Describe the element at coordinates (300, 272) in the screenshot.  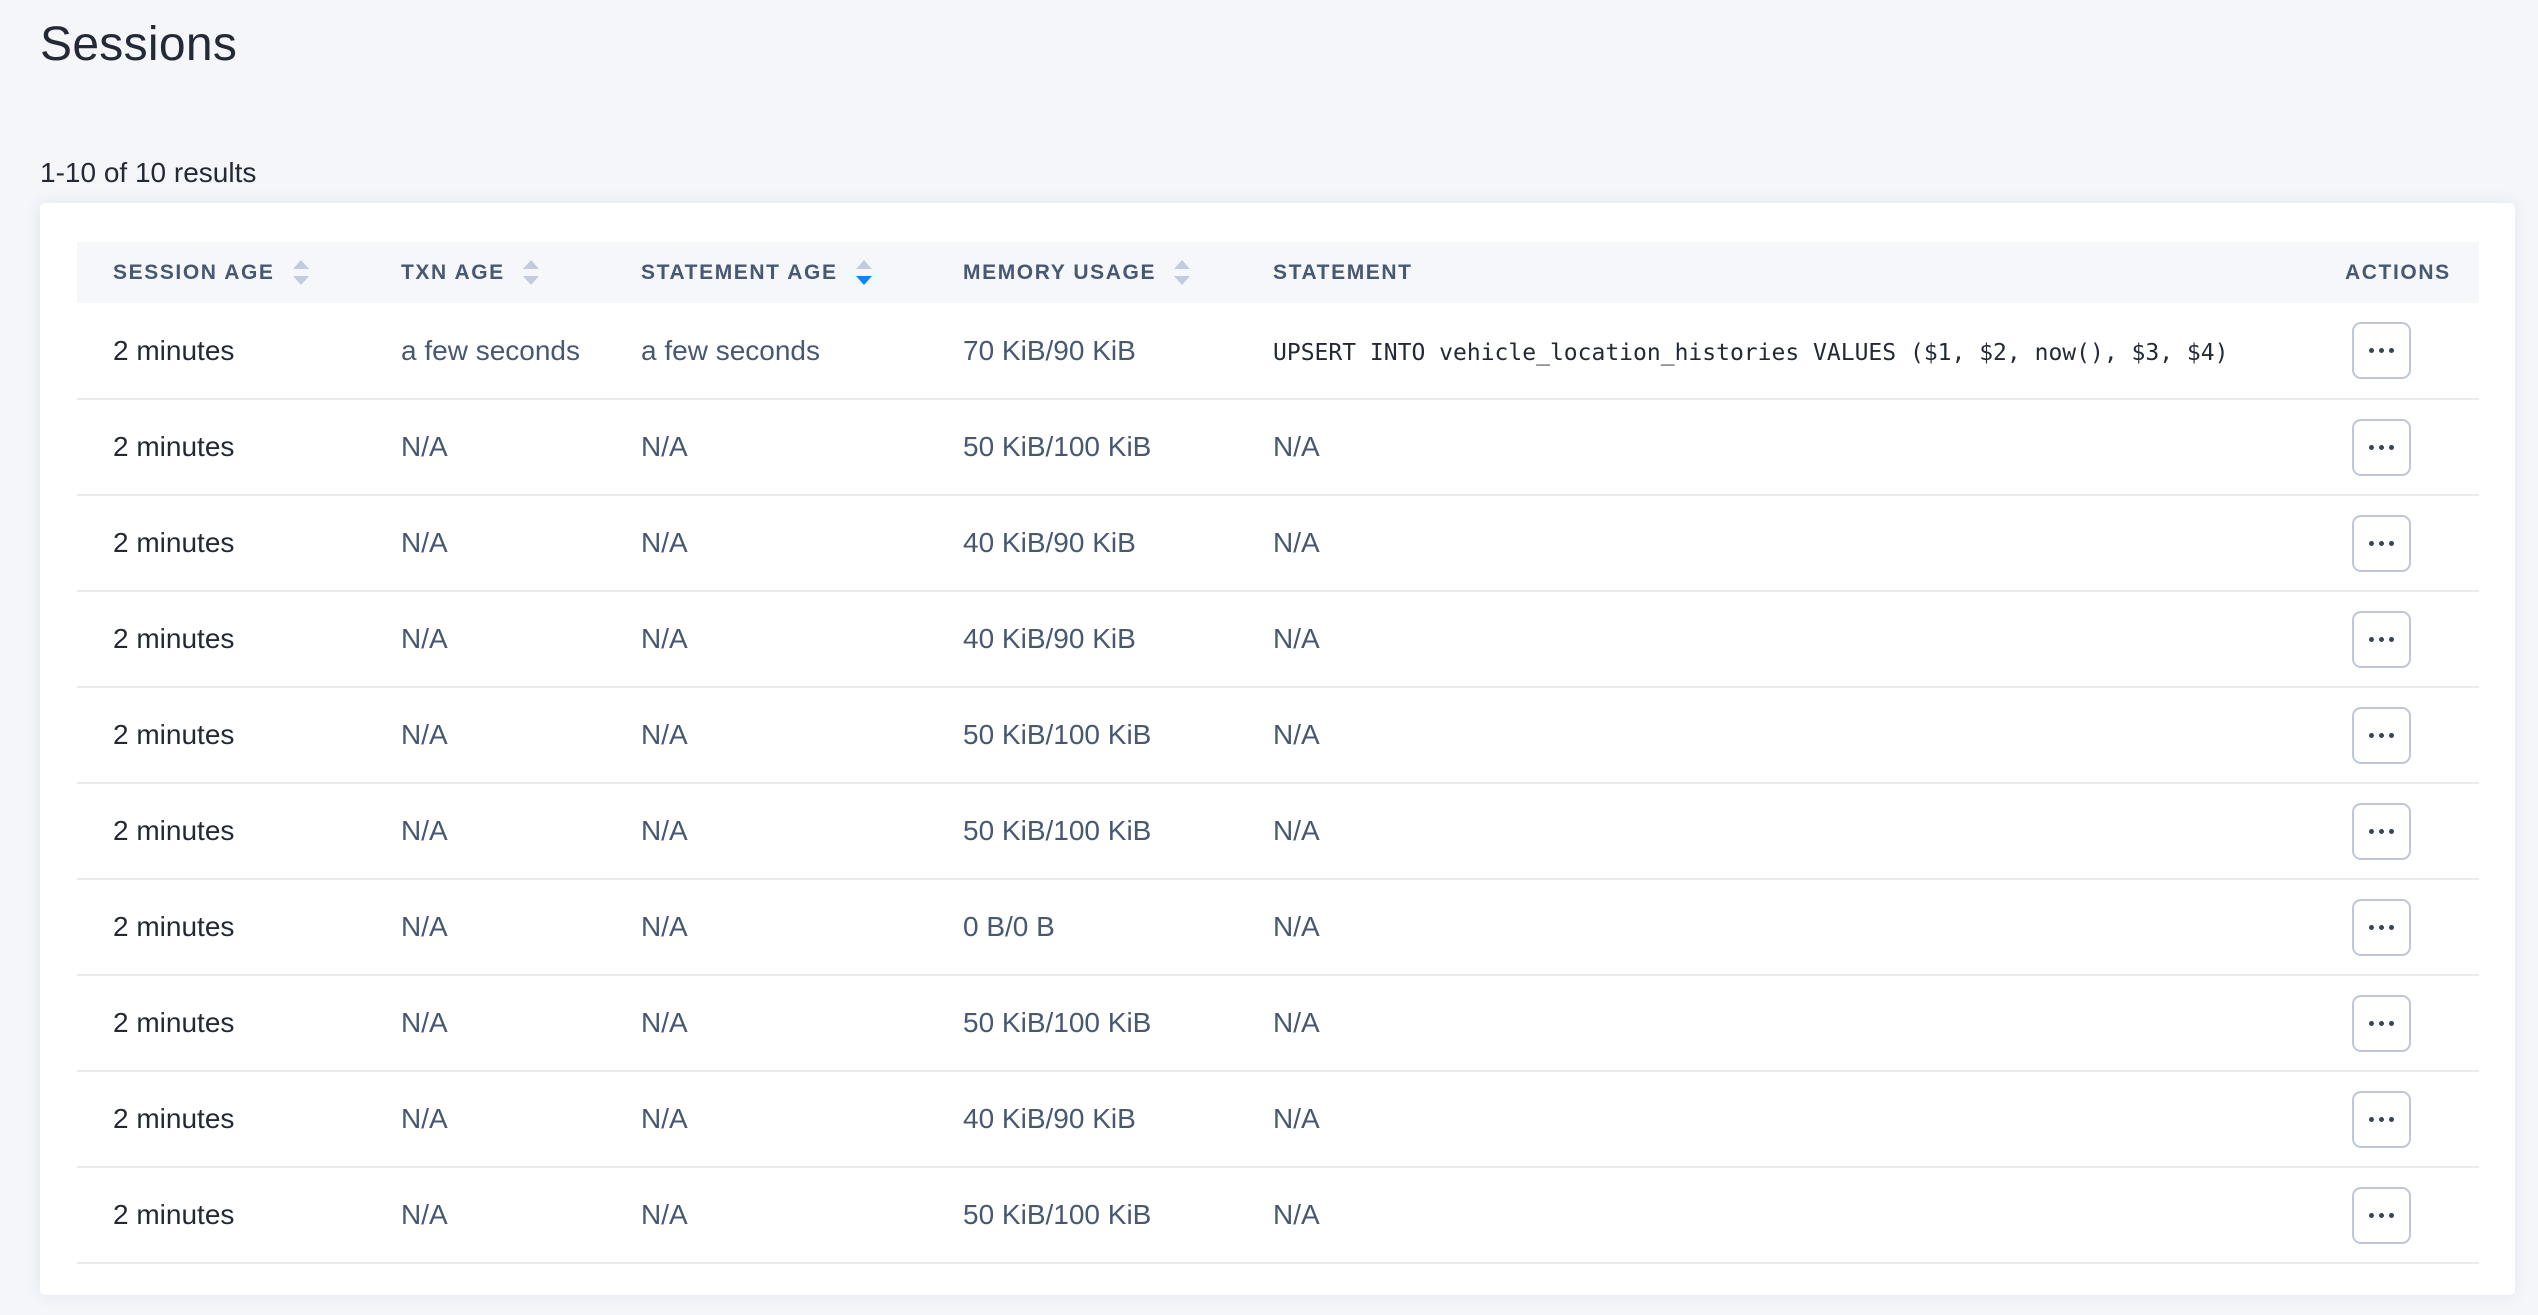
I see `sort-arrows-icon` at that location.